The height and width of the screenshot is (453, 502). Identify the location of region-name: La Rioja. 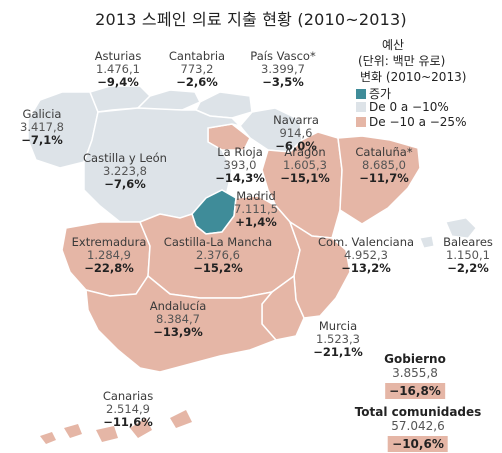
(240, 152).